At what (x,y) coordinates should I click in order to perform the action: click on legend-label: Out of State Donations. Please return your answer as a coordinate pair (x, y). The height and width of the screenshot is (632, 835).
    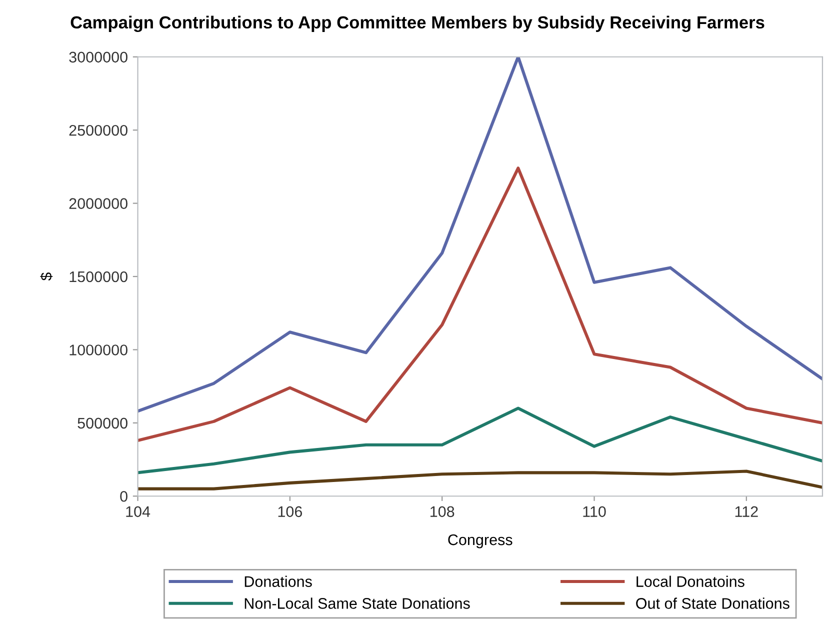
    Looking at the image, I should click on (713, 603).